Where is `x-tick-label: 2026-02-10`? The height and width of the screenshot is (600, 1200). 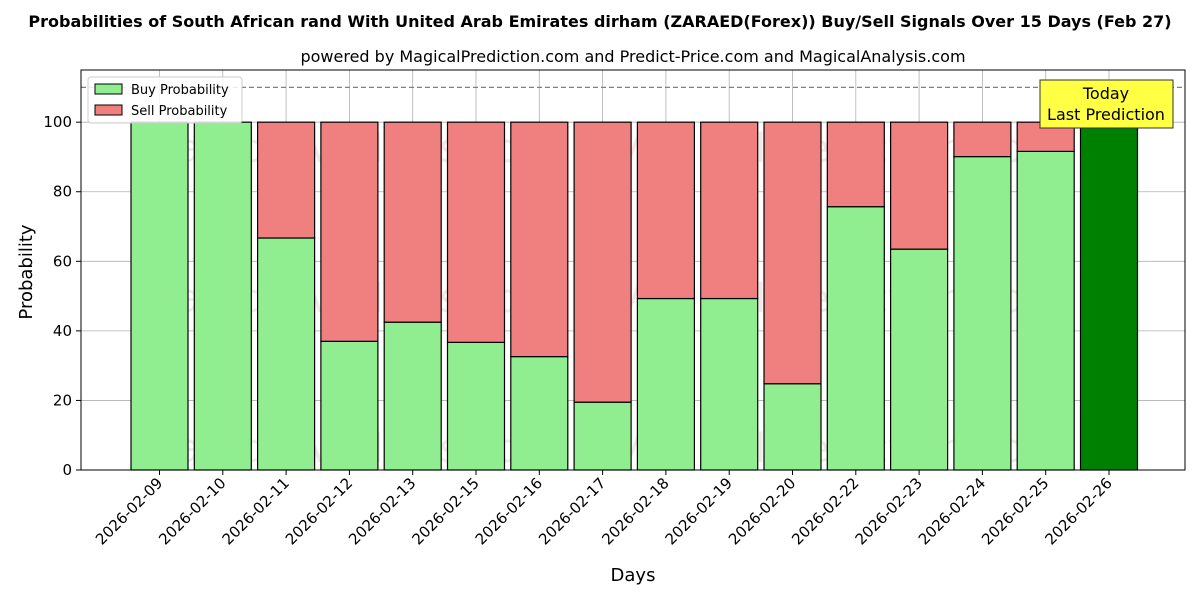
x-tick-label: 2026-02-10 is located at coordinates (192, 511).